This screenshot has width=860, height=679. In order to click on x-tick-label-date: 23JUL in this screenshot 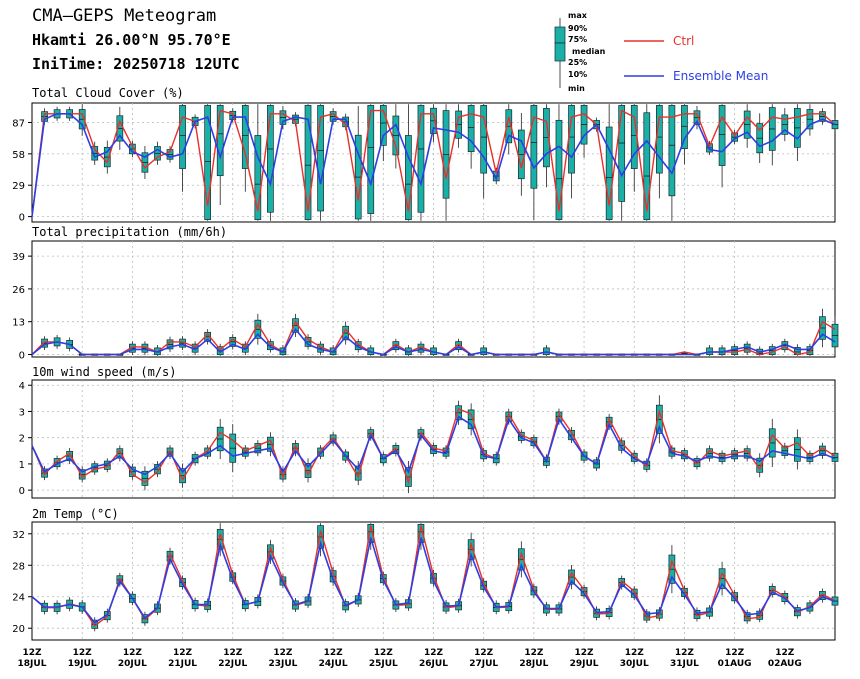, I will do `click(282, 664)`.